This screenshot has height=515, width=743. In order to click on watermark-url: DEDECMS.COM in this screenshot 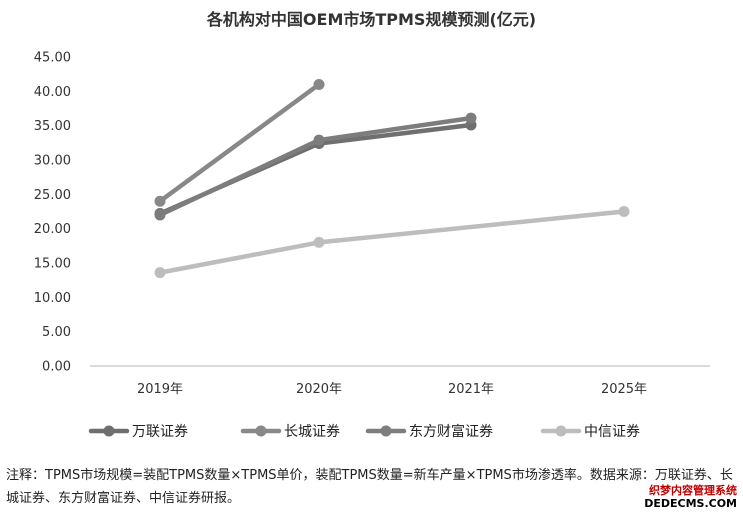, I will do `click(690, 503)`.